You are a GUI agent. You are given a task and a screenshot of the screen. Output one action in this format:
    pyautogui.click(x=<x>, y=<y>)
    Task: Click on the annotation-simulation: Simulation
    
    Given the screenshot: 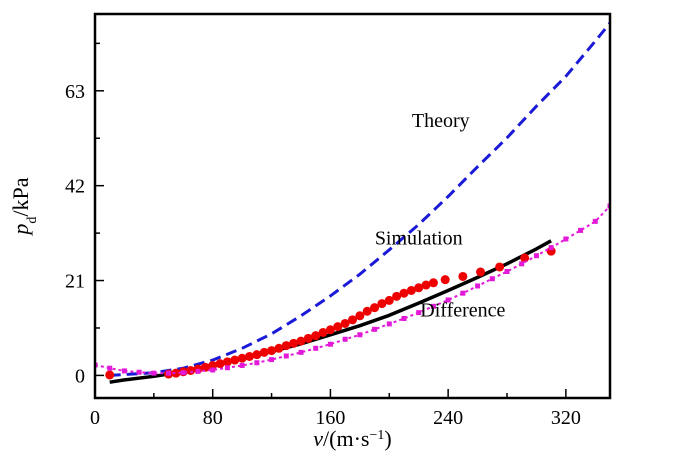 What is the action you would take?
    pyautogui.click(x=419, y=238)
    